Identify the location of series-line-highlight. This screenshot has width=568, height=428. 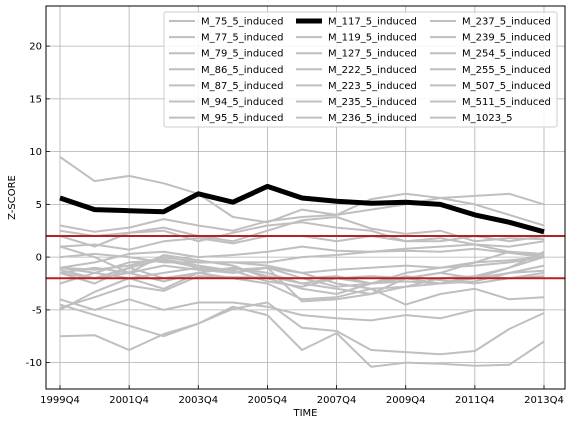
(302, 209).